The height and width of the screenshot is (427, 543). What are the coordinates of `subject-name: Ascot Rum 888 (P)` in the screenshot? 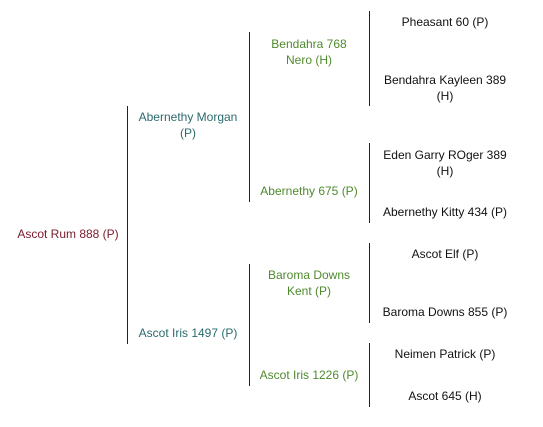 It's located at (68, 234).